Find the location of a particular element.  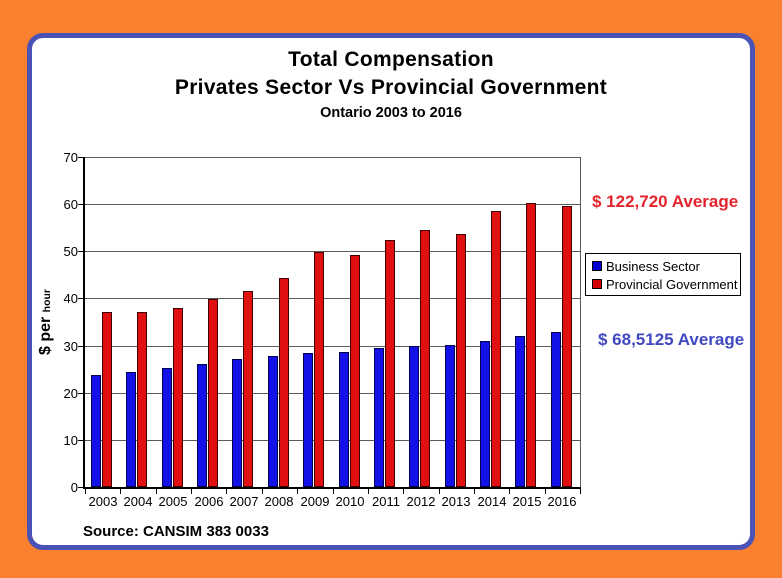

bar-business-sector-2007 is located at coordinates (237, 423).